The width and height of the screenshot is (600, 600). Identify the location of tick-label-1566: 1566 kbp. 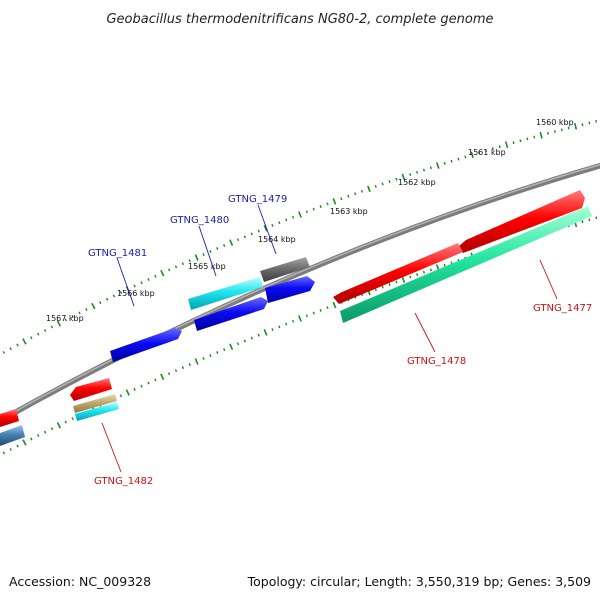
(136, 293).